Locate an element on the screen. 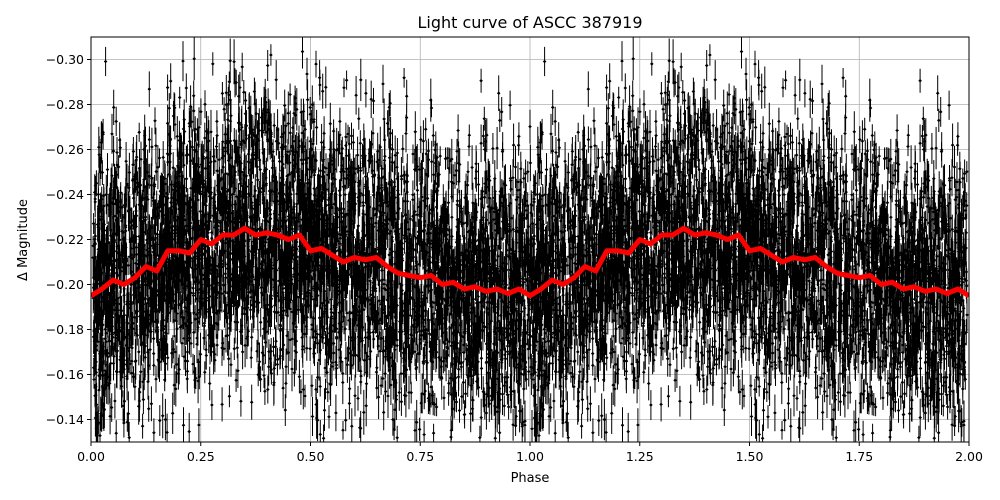 The height and width of the screenshot is (500, 1000). y-axis-label: Δ Magnitude is located at coordinates (23, 240).